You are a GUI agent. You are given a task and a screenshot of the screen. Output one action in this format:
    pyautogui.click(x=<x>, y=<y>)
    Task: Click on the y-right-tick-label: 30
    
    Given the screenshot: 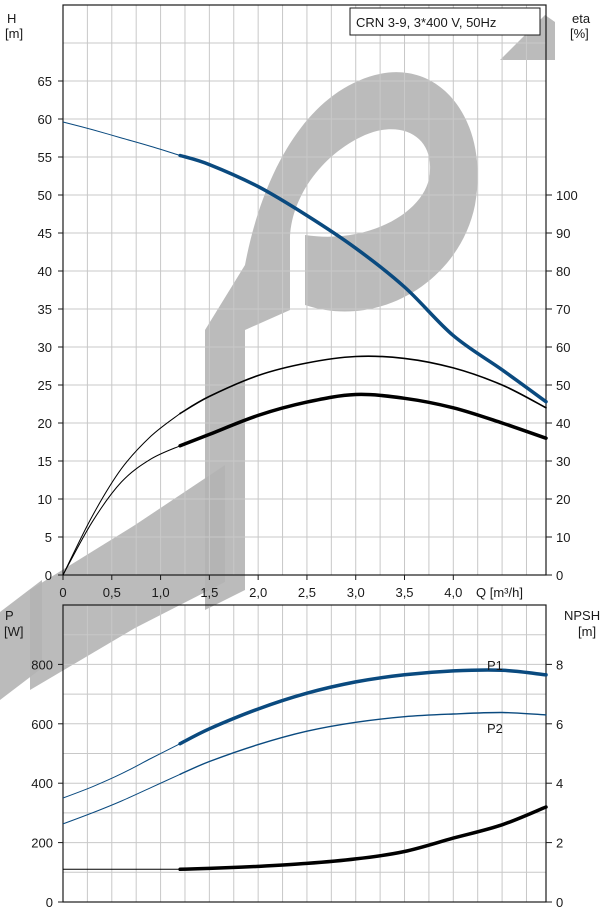 What is the action you would take?
    pyautogui.click(x=563, y=461)
    